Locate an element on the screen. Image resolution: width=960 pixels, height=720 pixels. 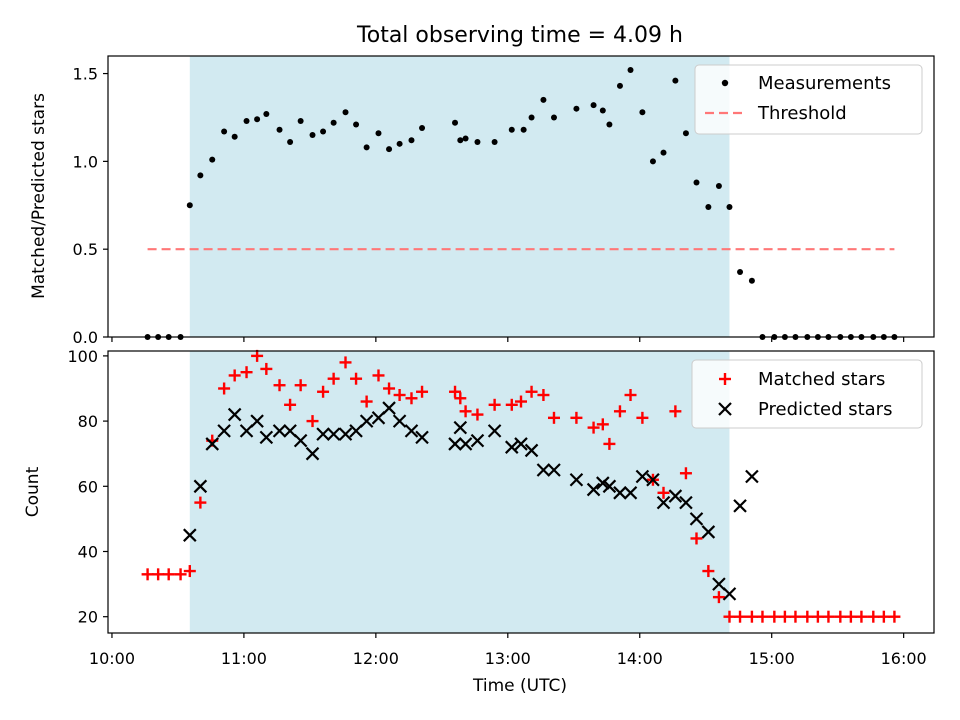
y-tick-label: 20 is located at coordinates (88, 617).